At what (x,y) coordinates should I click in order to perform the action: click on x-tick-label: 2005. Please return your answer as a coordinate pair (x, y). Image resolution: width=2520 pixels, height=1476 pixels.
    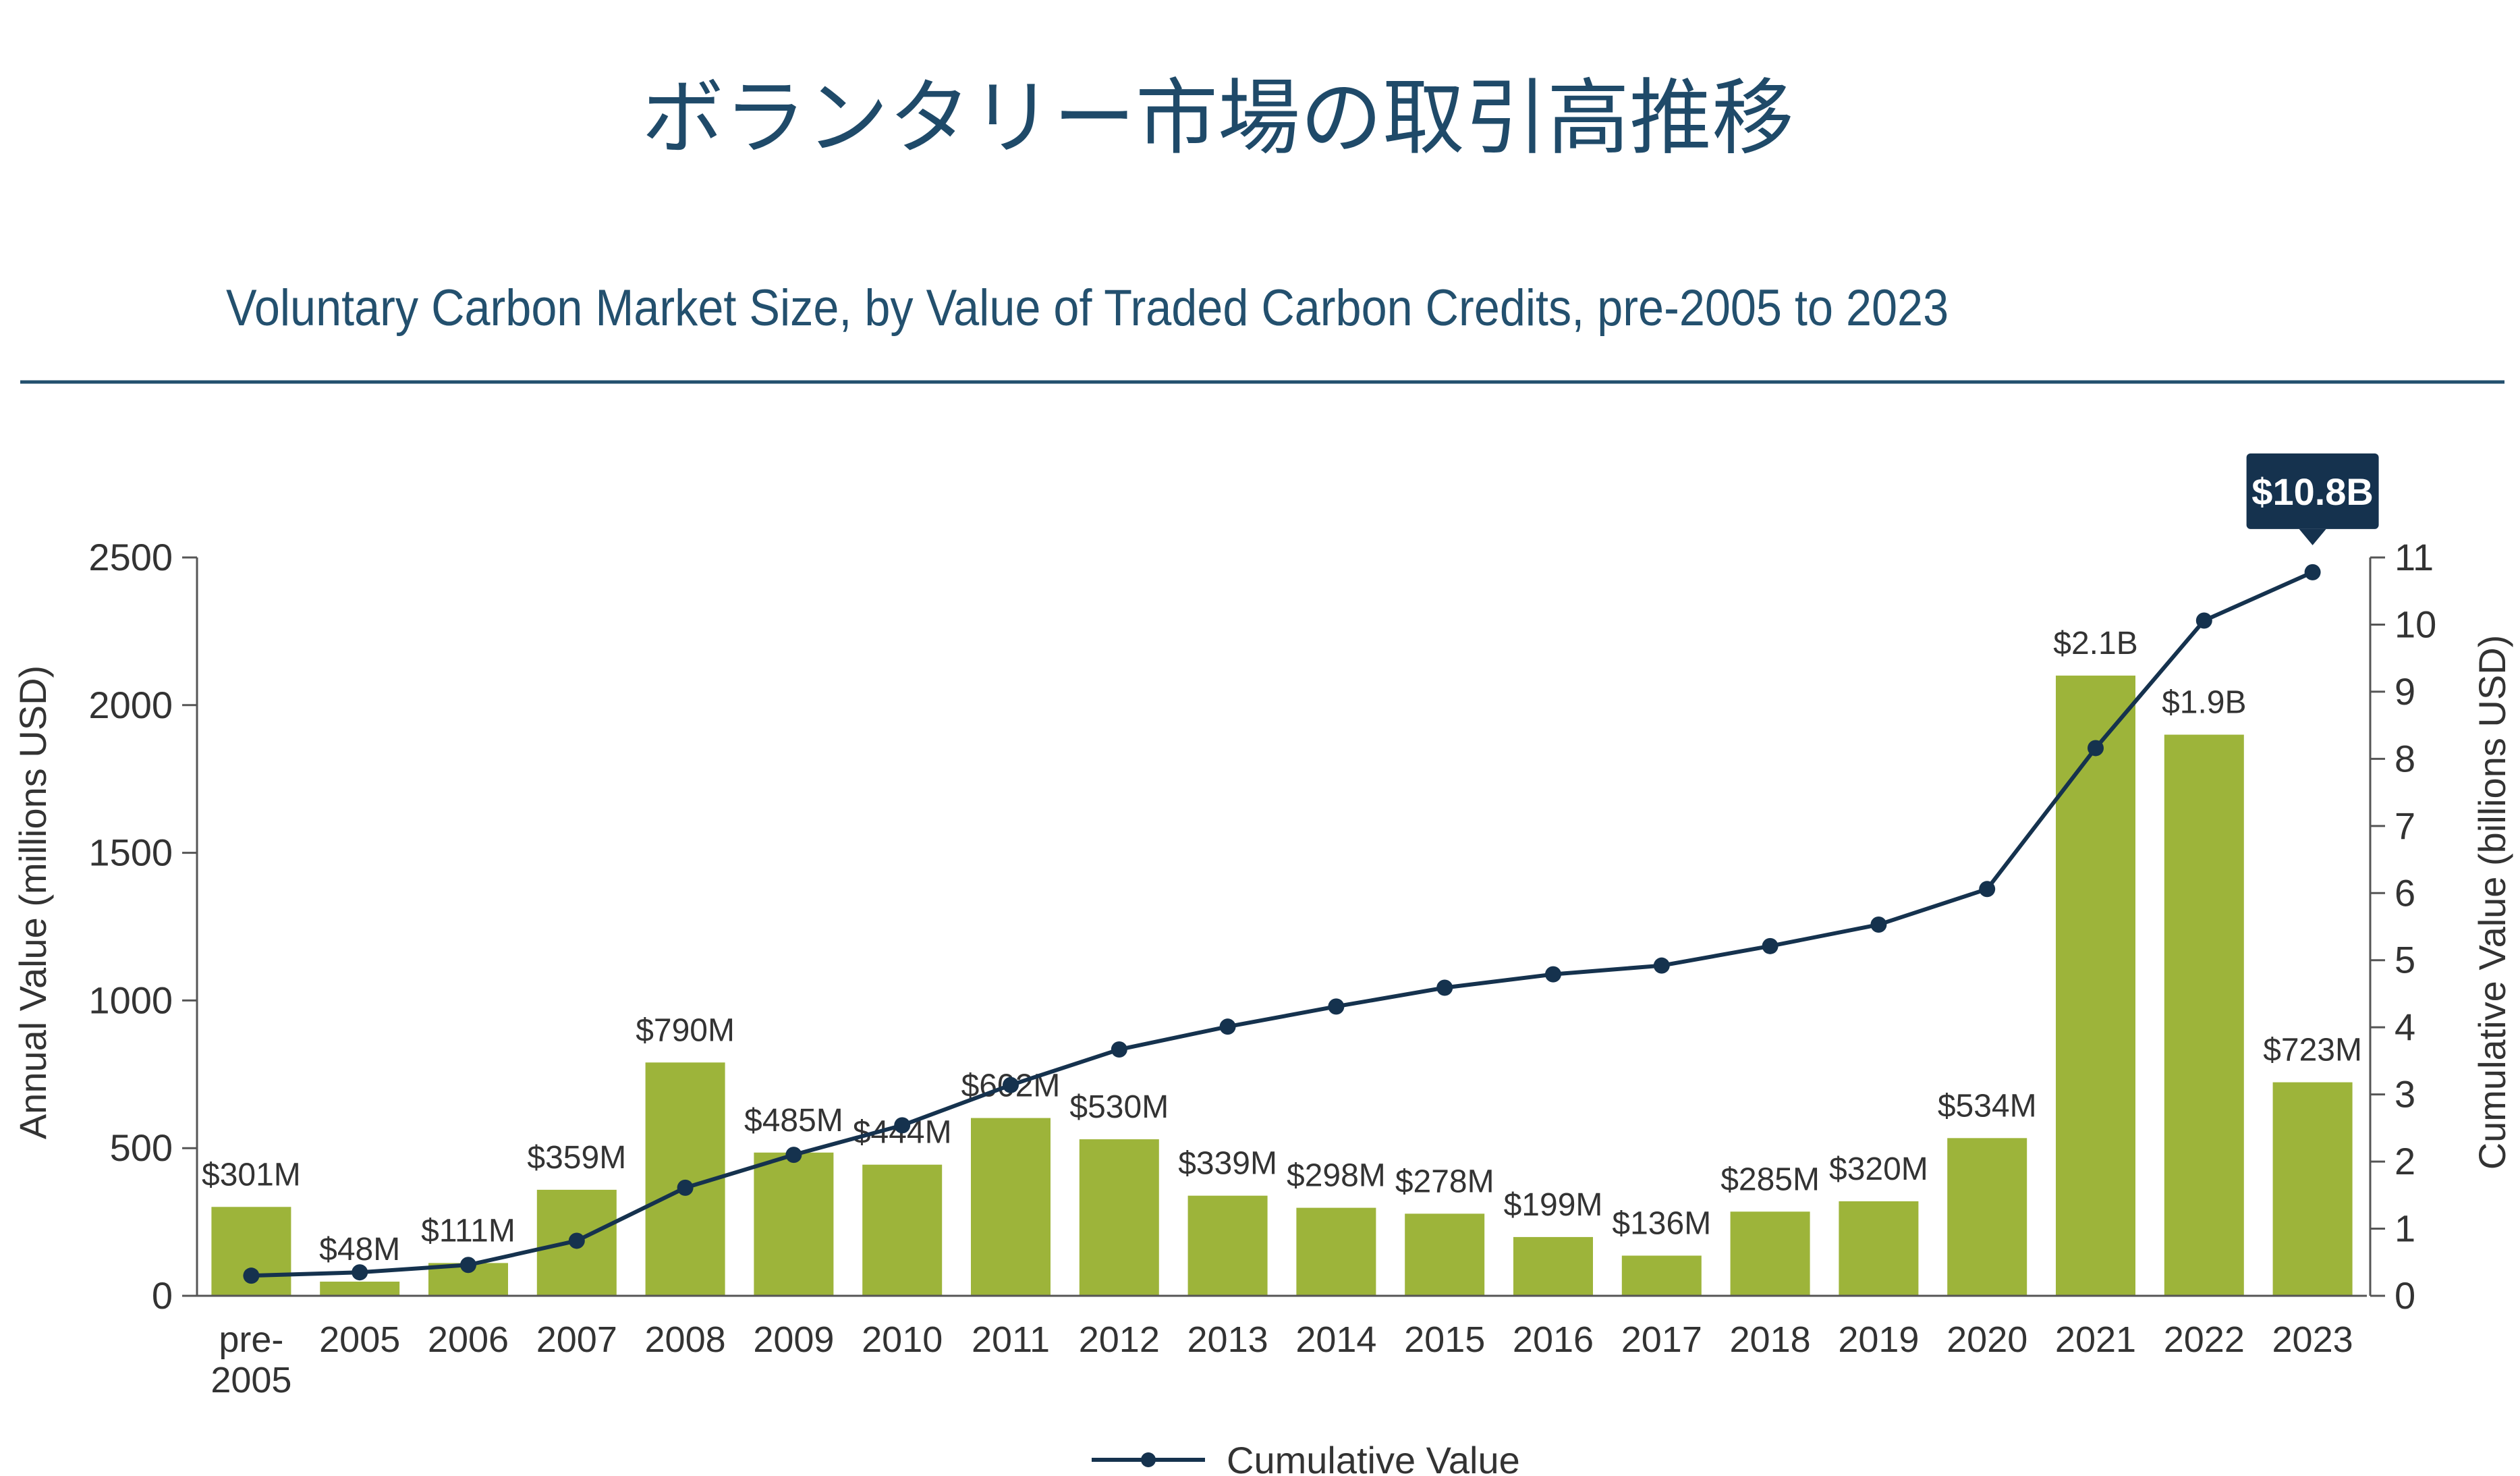
    Looking at the image, I should click on (359, 1339).